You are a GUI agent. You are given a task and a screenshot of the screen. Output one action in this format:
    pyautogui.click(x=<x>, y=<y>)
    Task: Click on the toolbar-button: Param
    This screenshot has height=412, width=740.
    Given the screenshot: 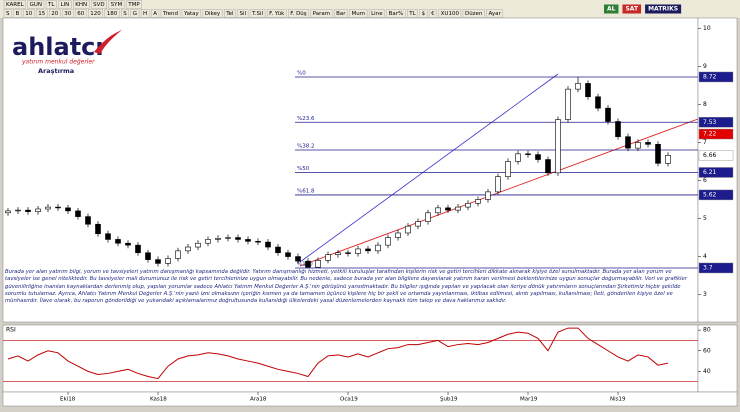 What is the action you would take?
    pyautogui.click(x=321, y=14)
    